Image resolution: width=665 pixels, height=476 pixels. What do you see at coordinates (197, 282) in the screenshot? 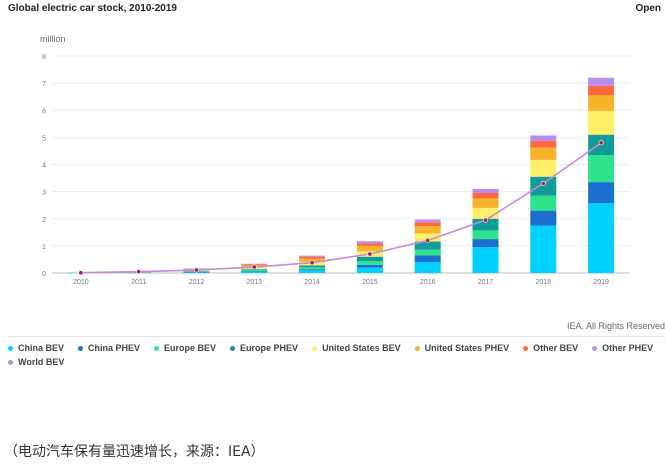
I see `x-tick-label: 2012` at bounding box center [197, 282].